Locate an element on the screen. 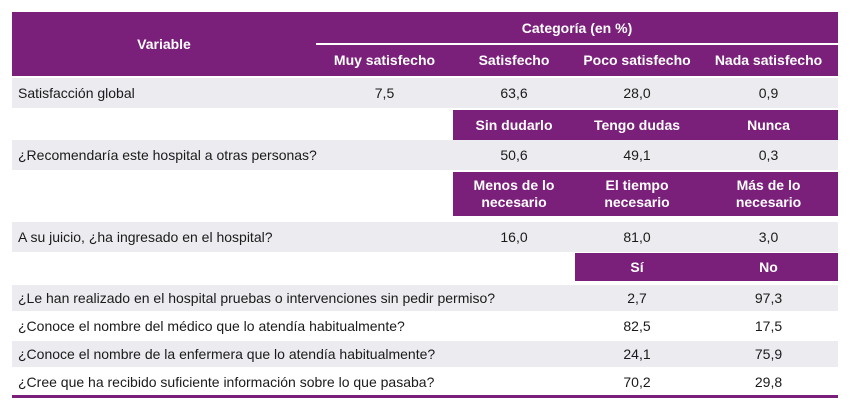 The image size is (850, 415). value-enfermera-no: 75,9 is located at coordinates (768, 354).